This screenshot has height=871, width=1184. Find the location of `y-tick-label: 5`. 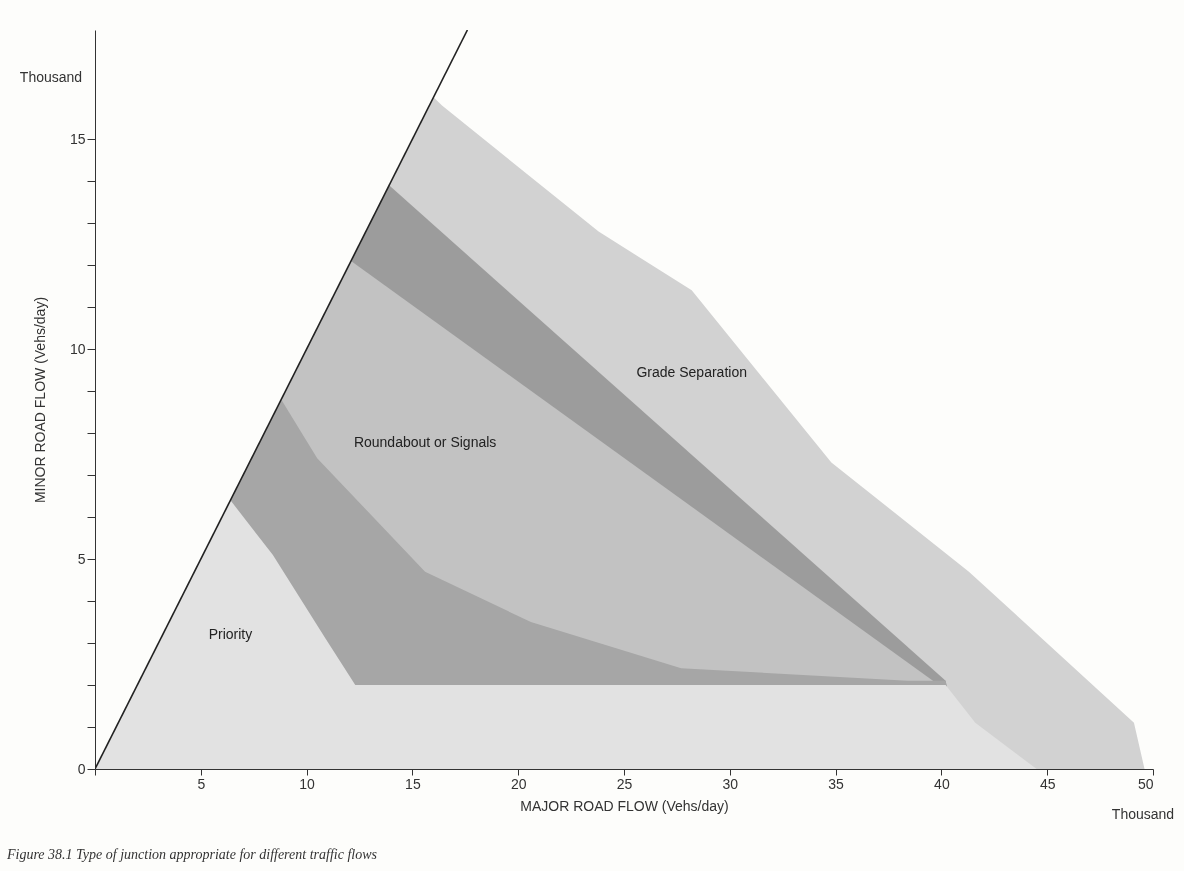

y-tick-label: 5 is located at coordinates (81, 558).